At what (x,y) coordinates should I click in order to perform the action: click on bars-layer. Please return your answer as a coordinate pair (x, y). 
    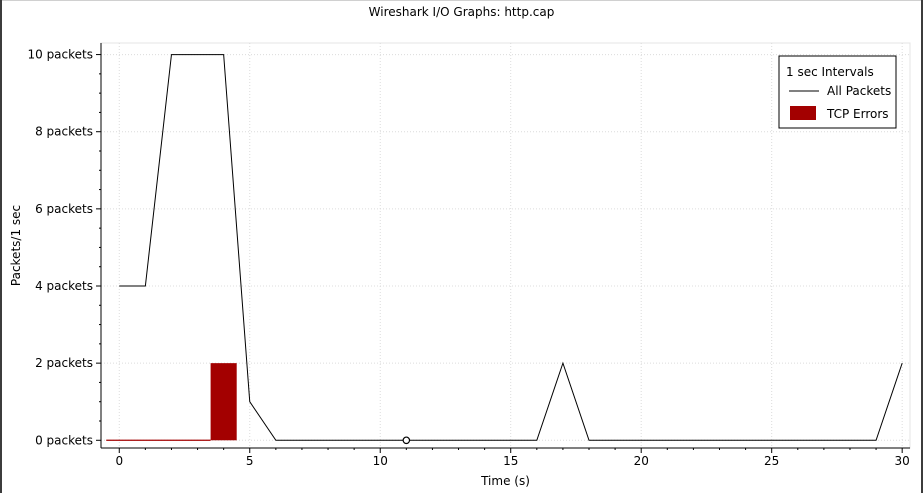
    Looking at the image, I should click on (171, 402).